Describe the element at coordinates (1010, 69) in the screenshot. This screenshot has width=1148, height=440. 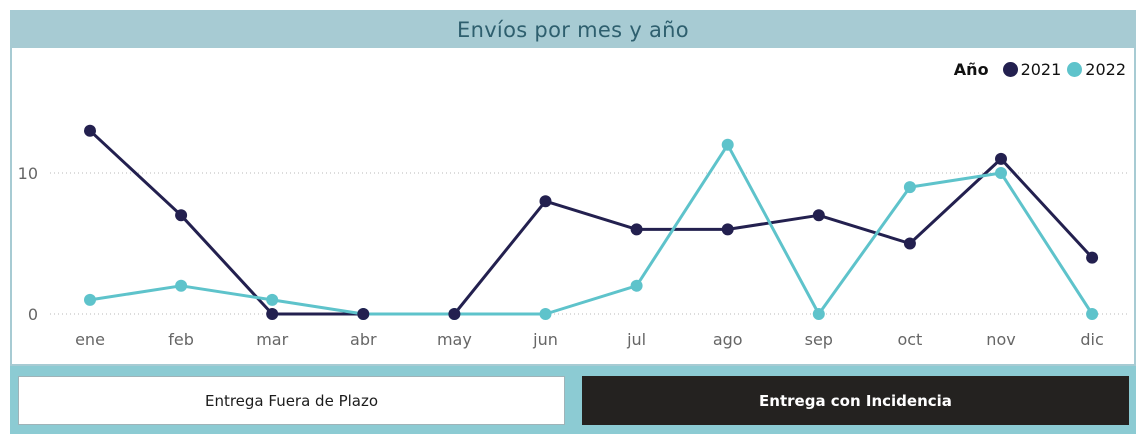
I see `legend-dot-2021` at that location.